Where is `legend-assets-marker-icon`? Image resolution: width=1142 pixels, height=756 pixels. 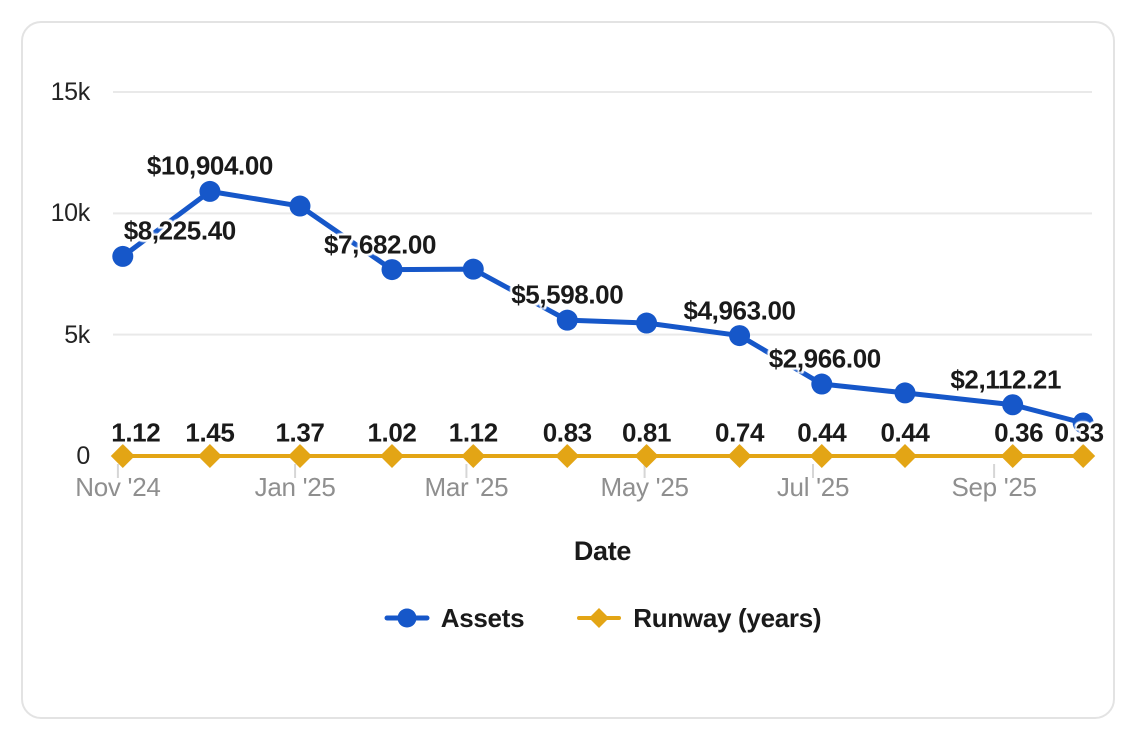 legend-assets-marker-icon is located at coordinates (407, 618).